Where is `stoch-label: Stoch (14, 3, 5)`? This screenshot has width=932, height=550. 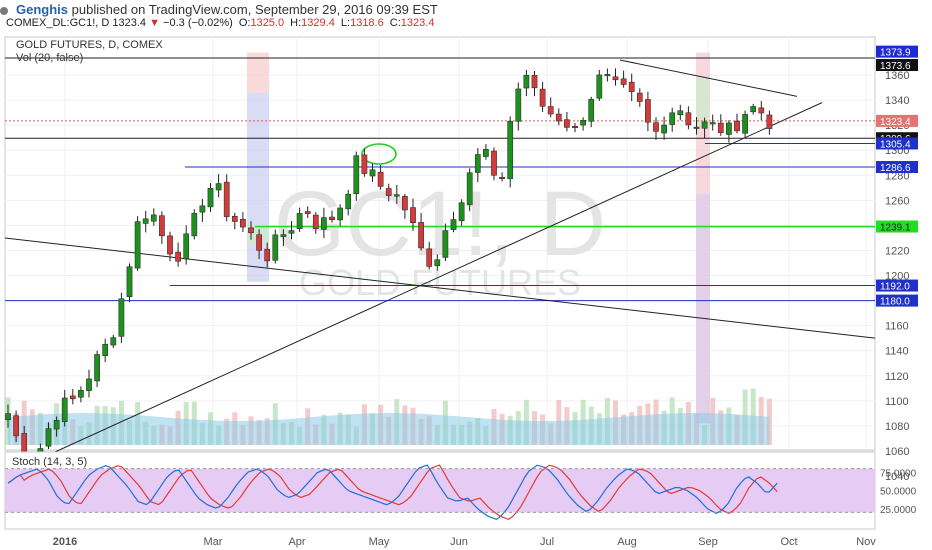
stoch-label: Stoch (14, 3, 5) is located at coordinates (49, 462).